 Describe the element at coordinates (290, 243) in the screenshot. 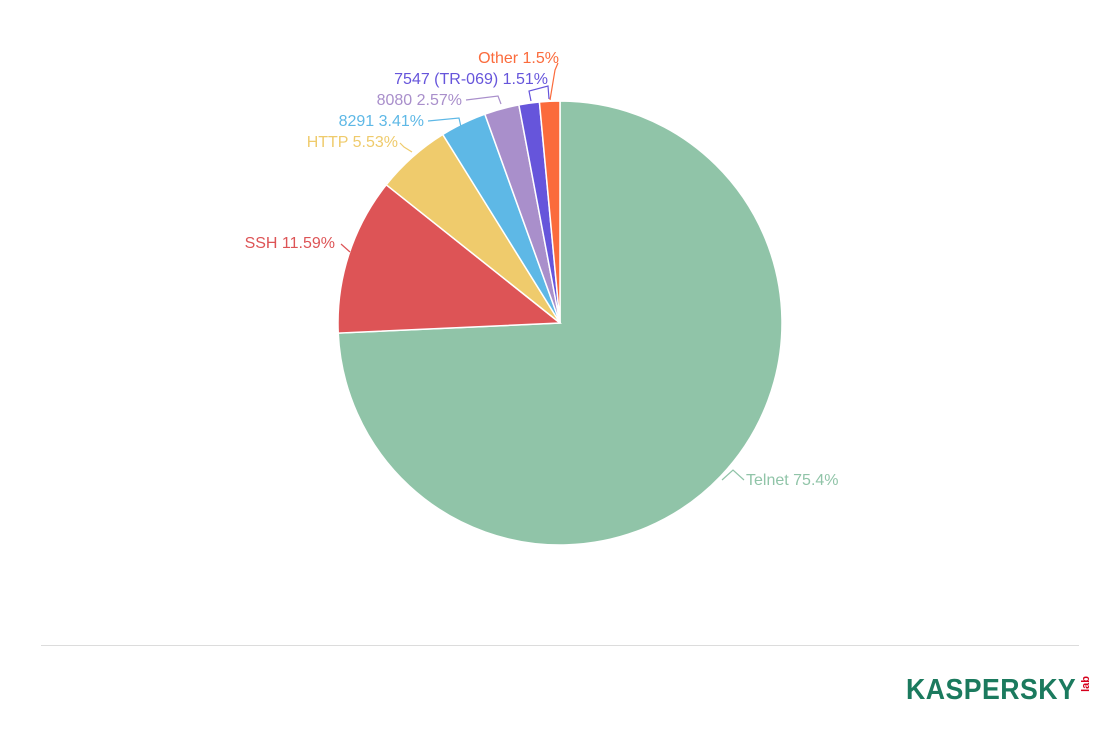

I see `slice-label-ssh: SSH 11.59%` at that location.